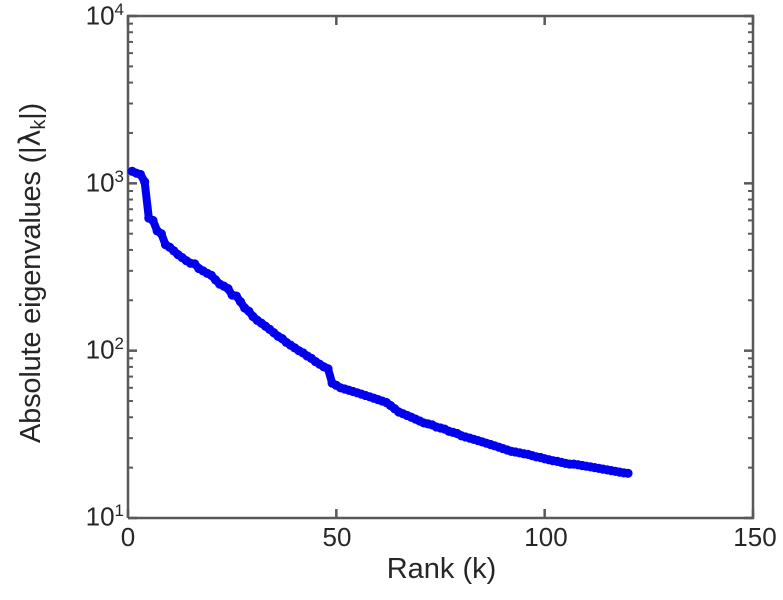  What do you see at coordinates (755, 537) in the screenshot?
I see `x-tick-label-150: 150` at bounding box center [755, 537].